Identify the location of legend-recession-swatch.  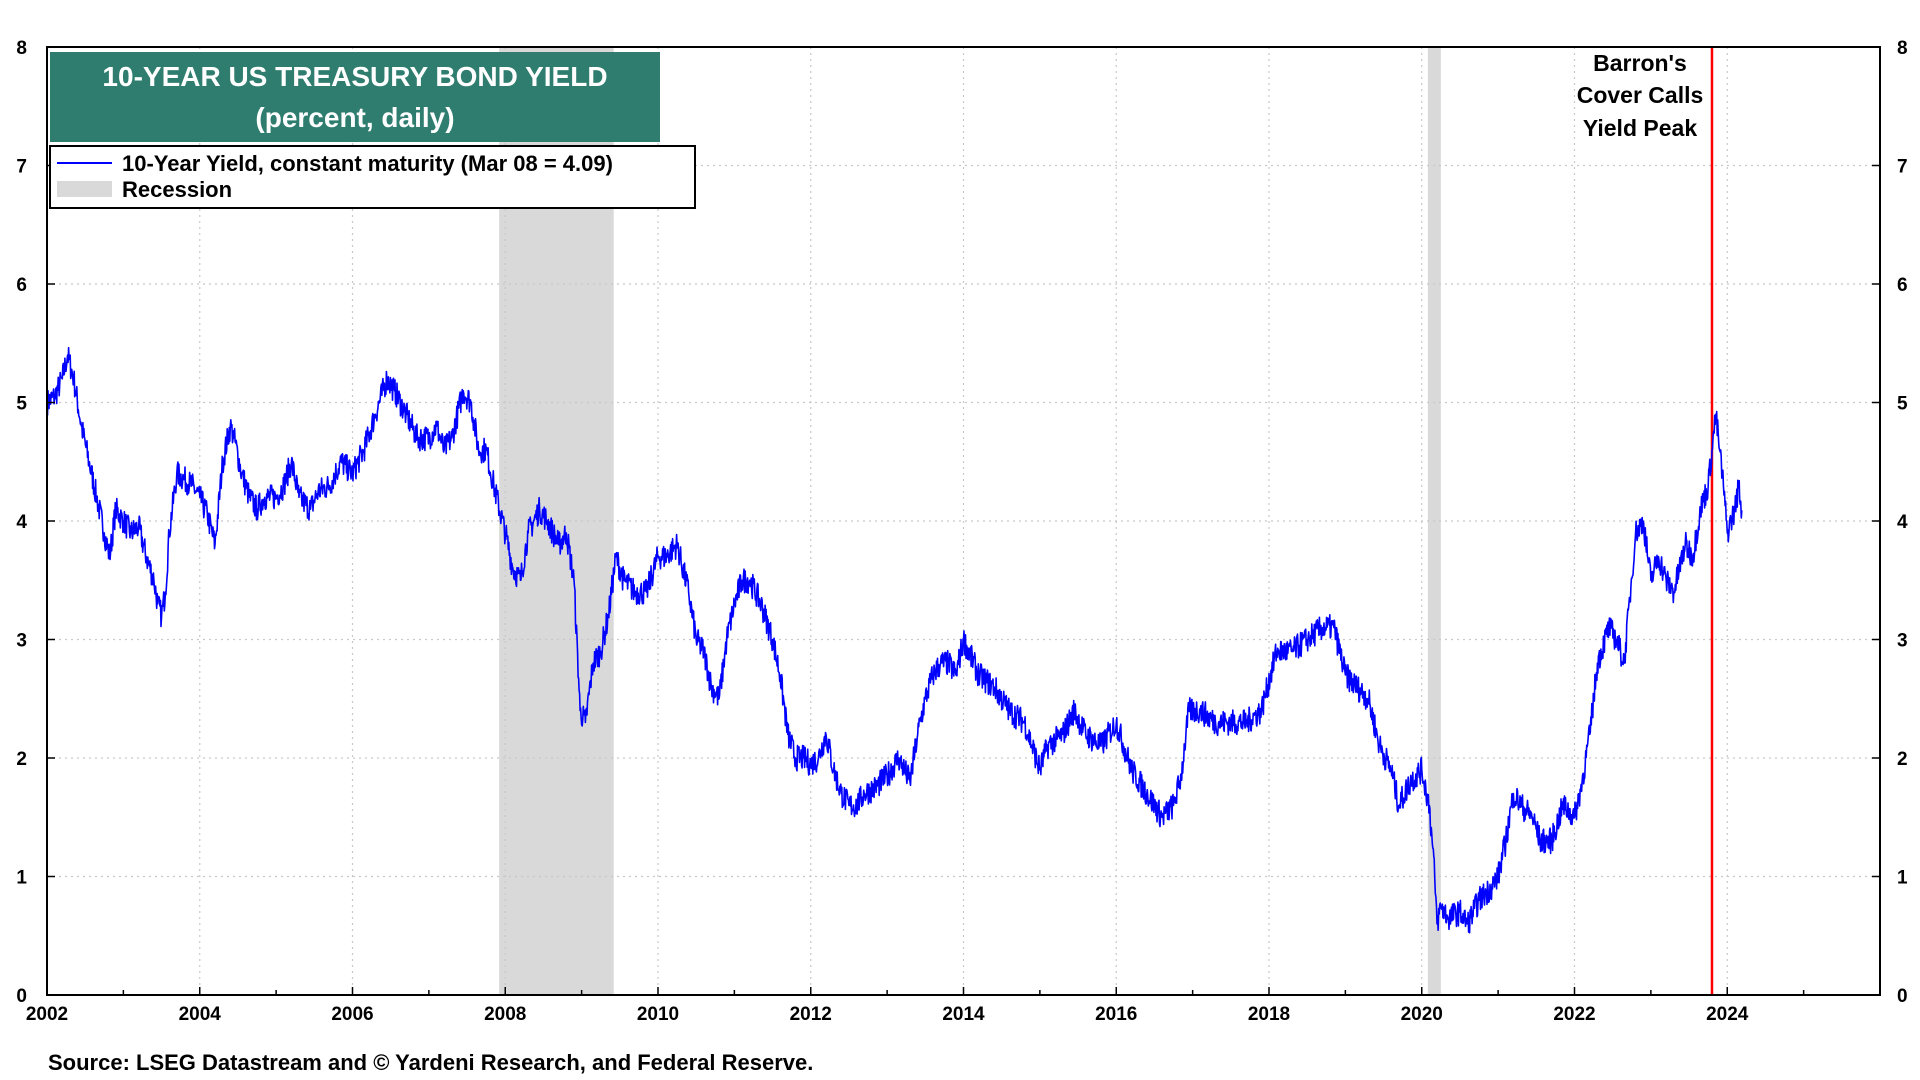
(84, 189).